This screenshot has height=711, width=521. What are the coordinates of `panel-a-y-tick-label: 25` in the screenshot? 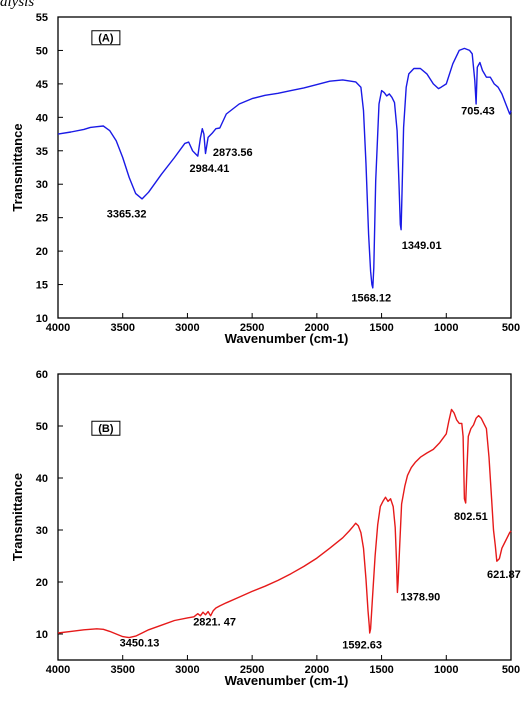 It's located at (42, 219).